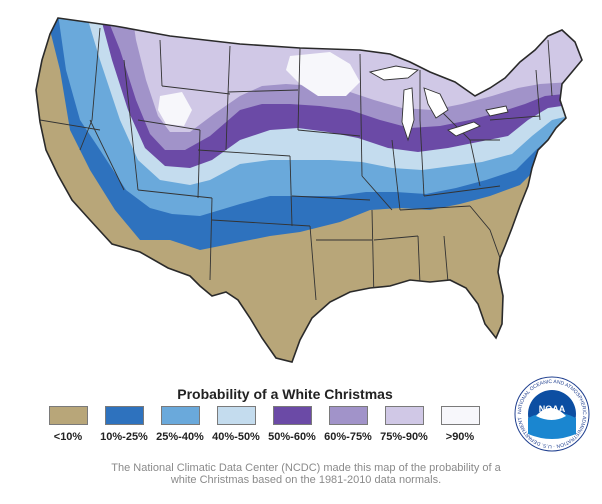 This screenshot has height=504, width=602. I want to click on legend-item: 60%-75%, so click(348, 424).